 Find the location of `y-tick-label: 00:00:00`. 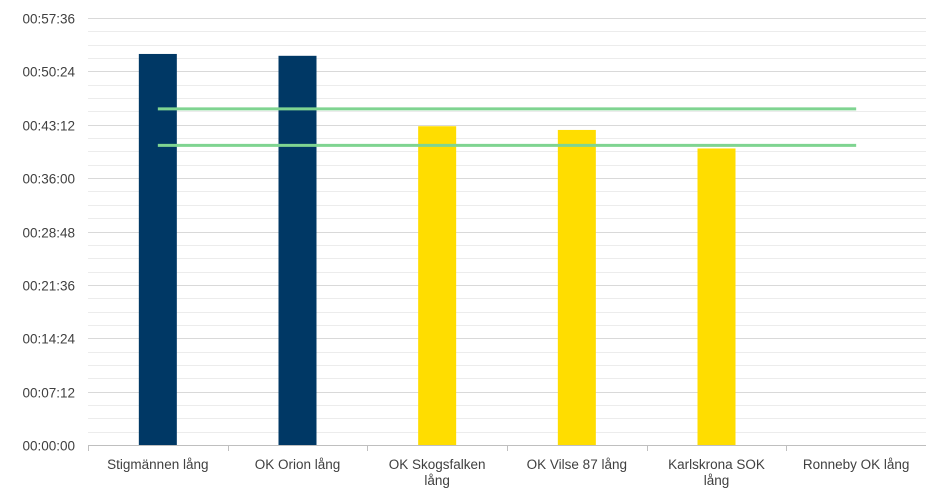

y-tick-label: 00:00:00 is located at coordinates (48, 446).